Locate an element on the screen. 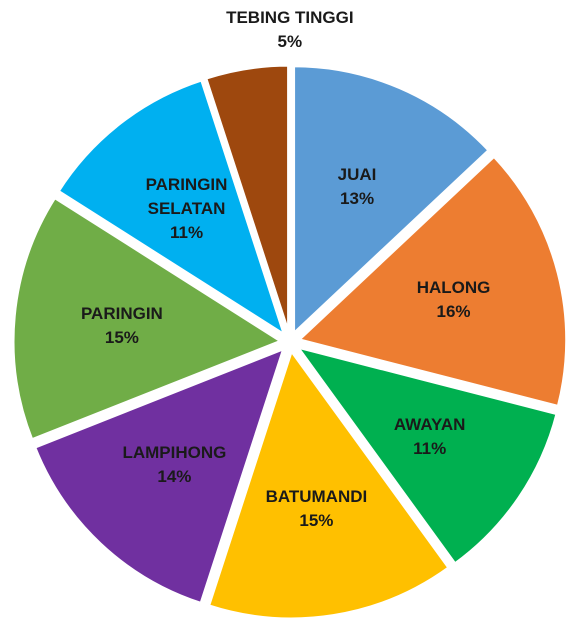 The height and width of the screenshot is (632, 571). data-label: BATUMANDI 15% is located at coordinates (316, 509).